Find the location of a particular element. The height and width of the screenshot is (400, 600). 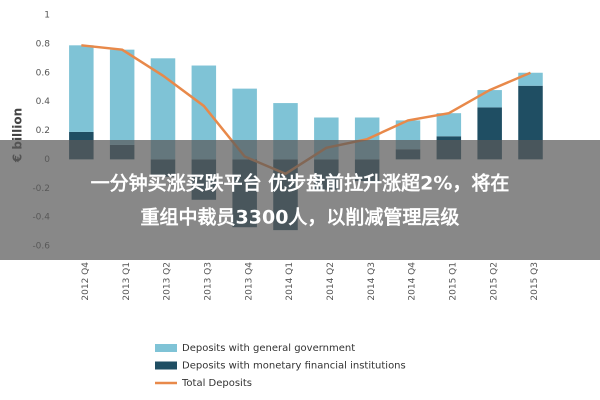

y-tick-label: 0.2 is located at coordinates (43, 131).